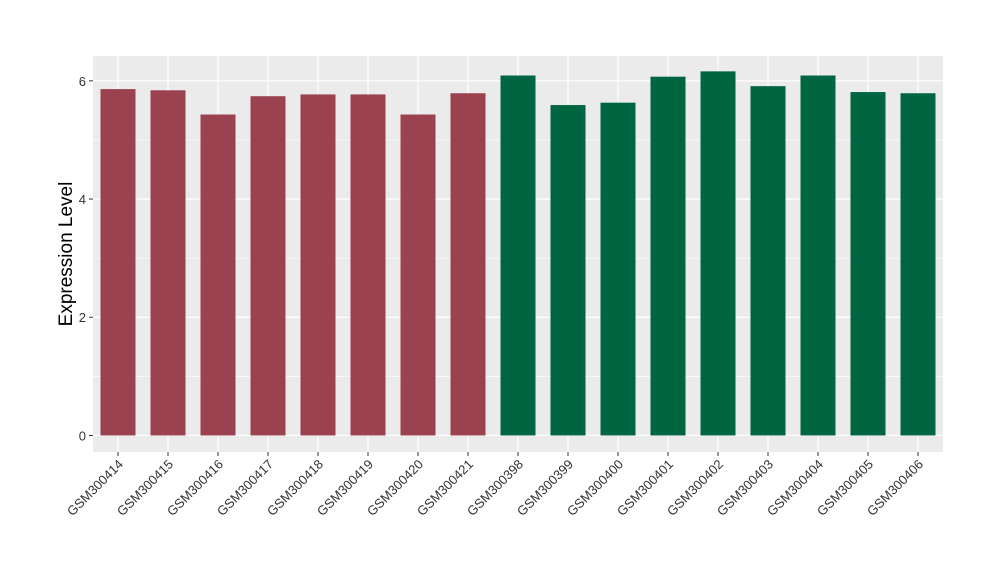  What do you see at coordinates (86, 258) in the screenshot?
I see `y-axis: 0 2 4 6` at bounding box center [86, 258].